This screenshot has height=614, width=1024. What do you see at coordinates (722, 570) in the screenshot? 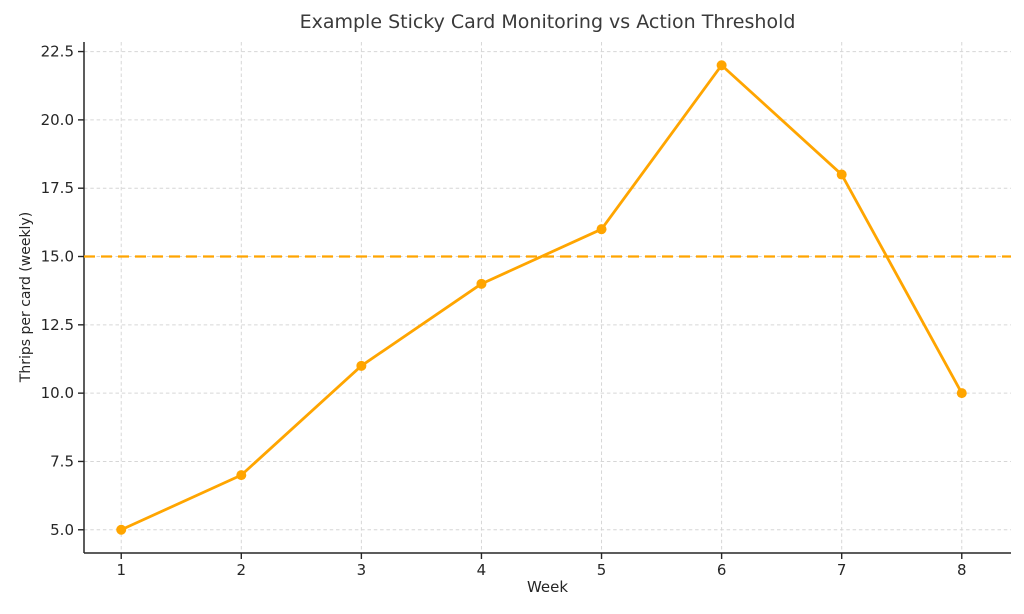
I see `x-tick-label: 6` at bounding box center [722, 570].